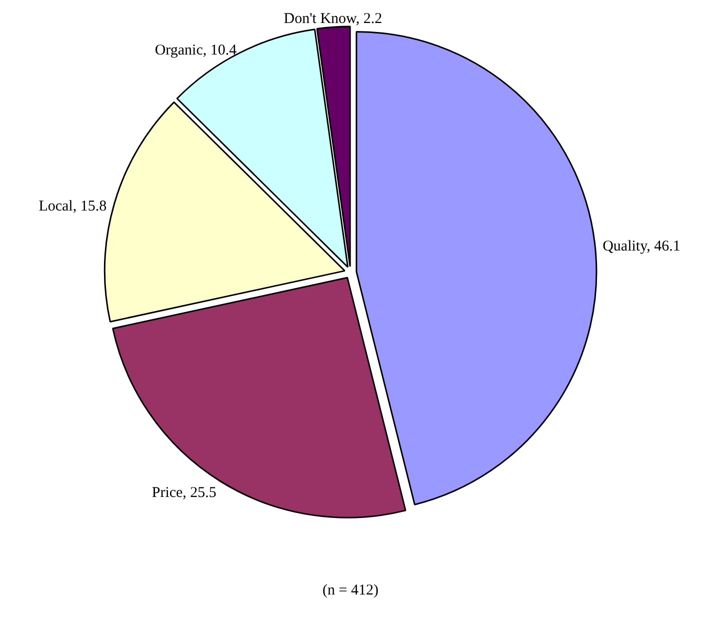  I want to click on slice-label: Quality, 46.1, so click(641, 246).